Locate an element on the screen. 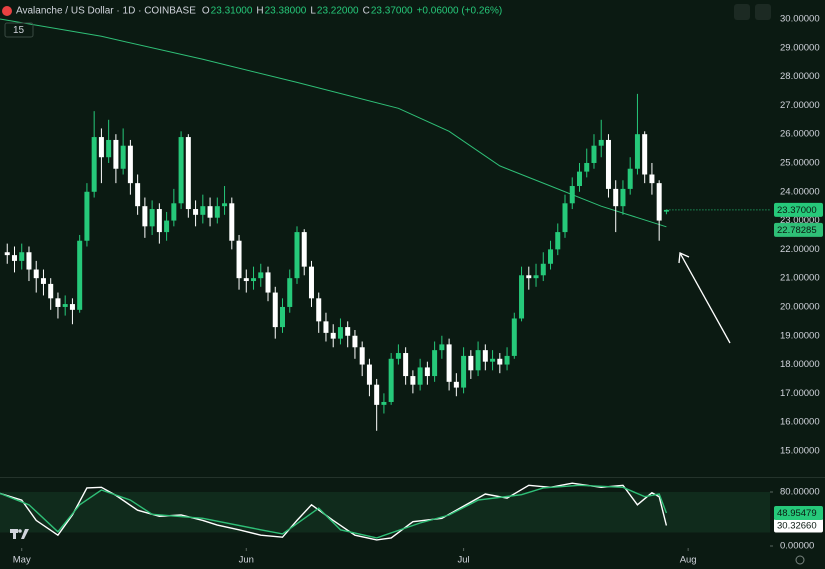  download-button is located at coordinates (742, 12).